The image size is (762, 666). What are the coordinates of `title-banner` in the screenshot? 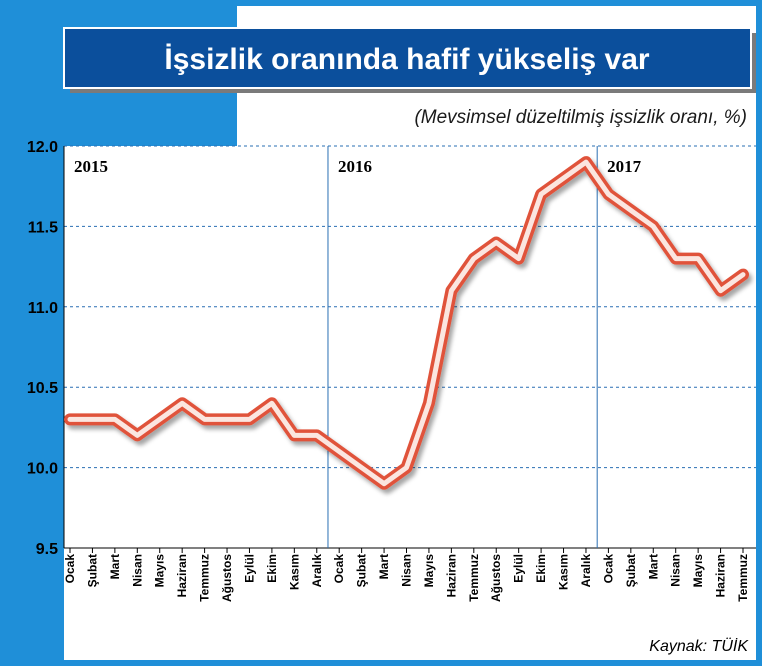 It's located at (407, 58).